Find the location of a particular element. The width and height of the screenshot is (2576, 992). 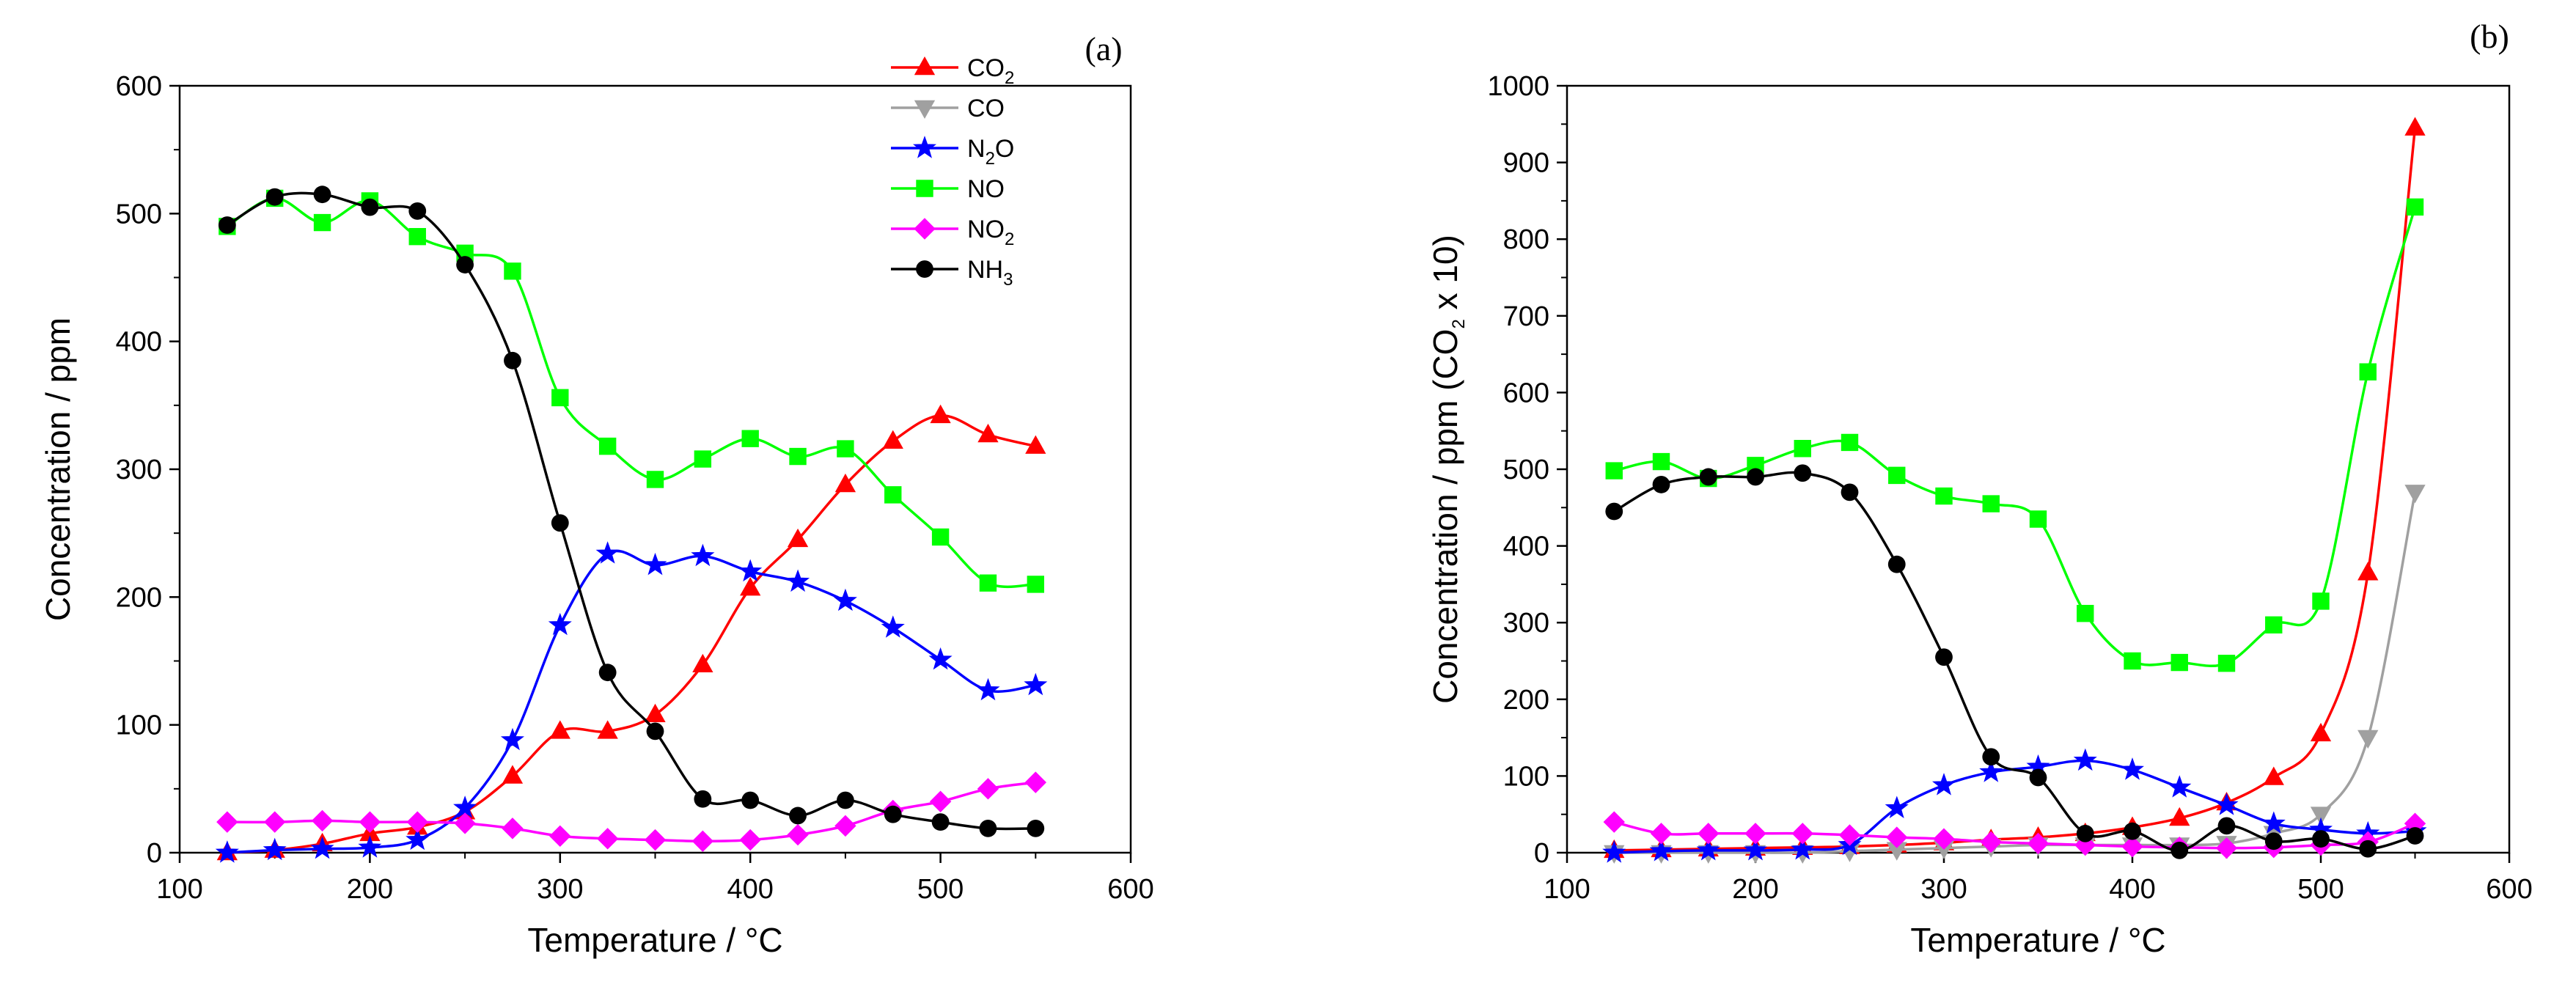

series-co is located at coordinates (2015, 674).